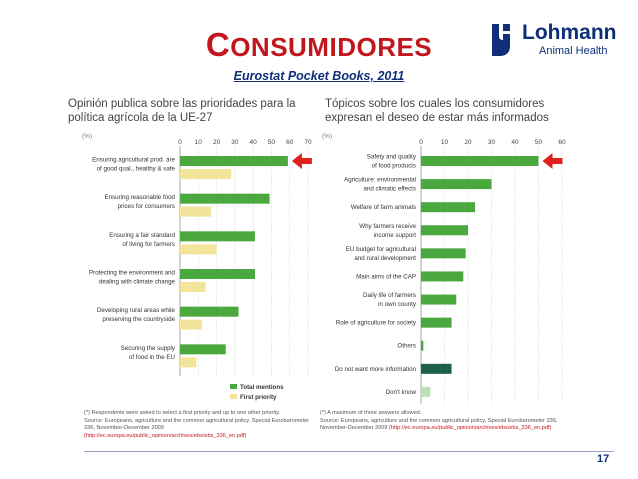 The height and width of the screenshot is (479, 638). Describe the element at coordinates (139, 197) in the screenshot. I see `left-category-label: Ensuring reasonable food` at that location.